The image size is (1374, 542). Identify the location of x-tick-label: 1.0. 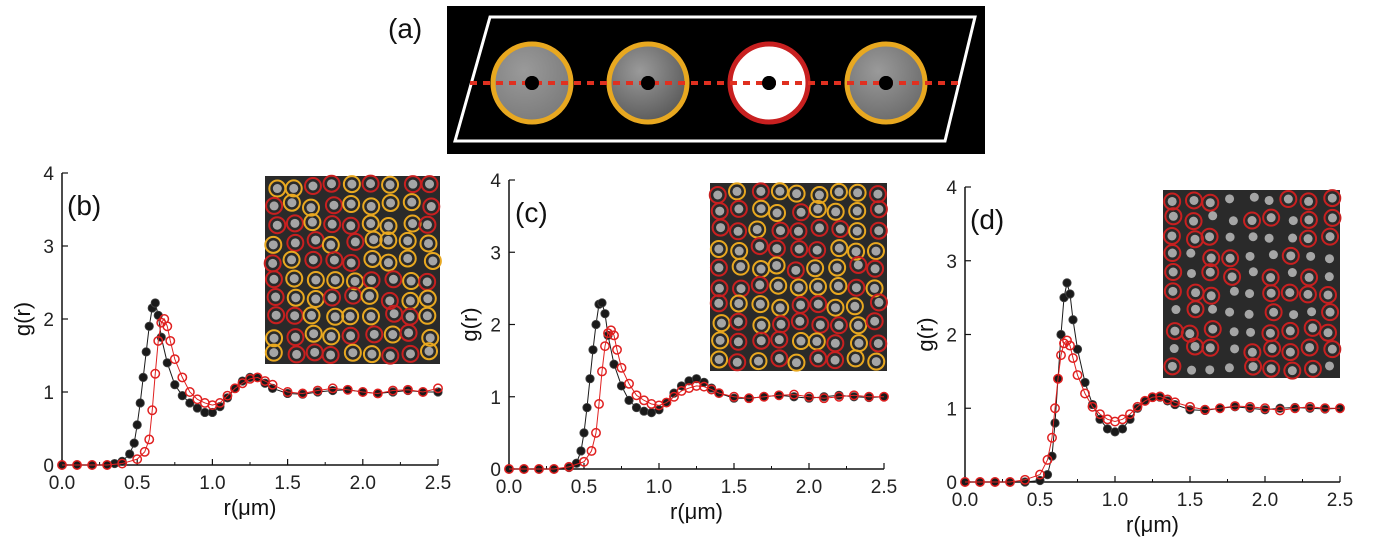
(1115, 500).